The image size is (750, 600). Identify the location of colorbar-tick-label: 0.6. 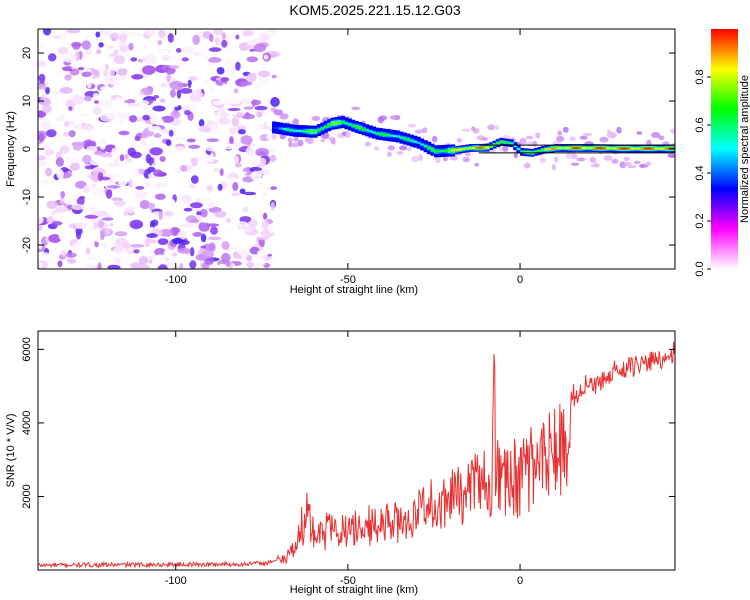
(700, 124).